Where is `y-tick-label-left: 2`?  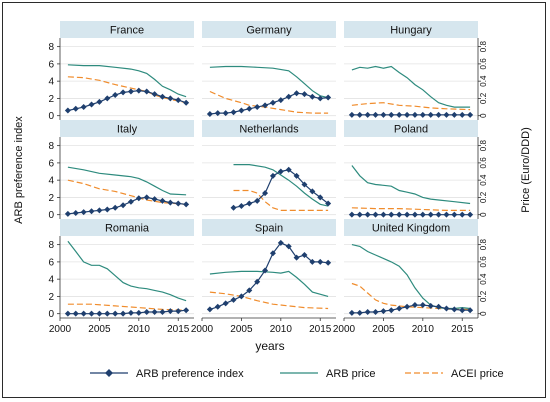 y-tick-label-left: 2 is located at coordinates (51, 198).